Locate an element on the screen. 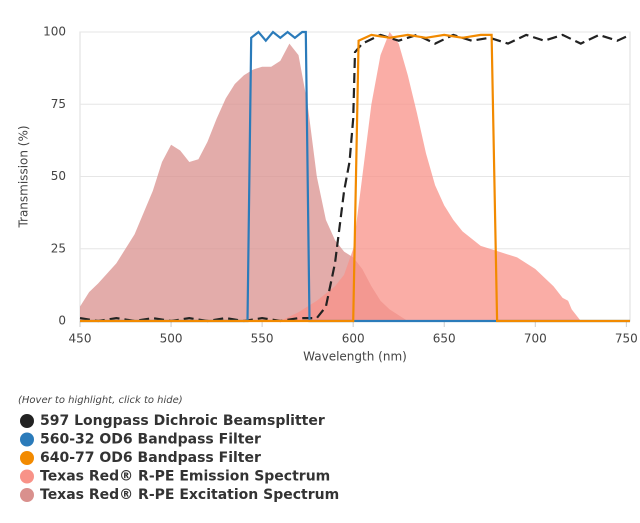 The width and height of the screenshot is (640, 523). y-tick-label: 75 is located at coordinates (58, 104).